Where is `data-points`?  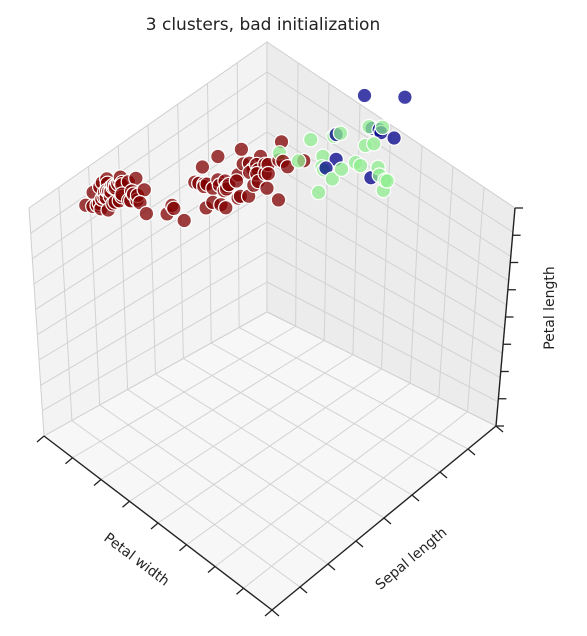 data-points is located at coordinates (245, 158).